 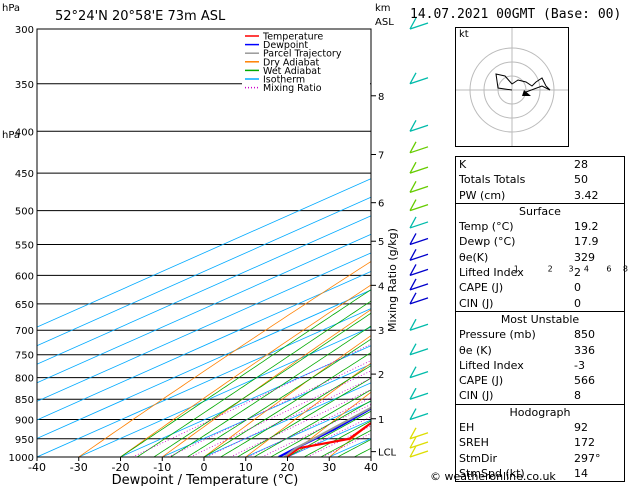 What do you see at coordinates (540, 211) in the screenshot?
I see `surface-title: Surface` at bounding box center [540, 211].